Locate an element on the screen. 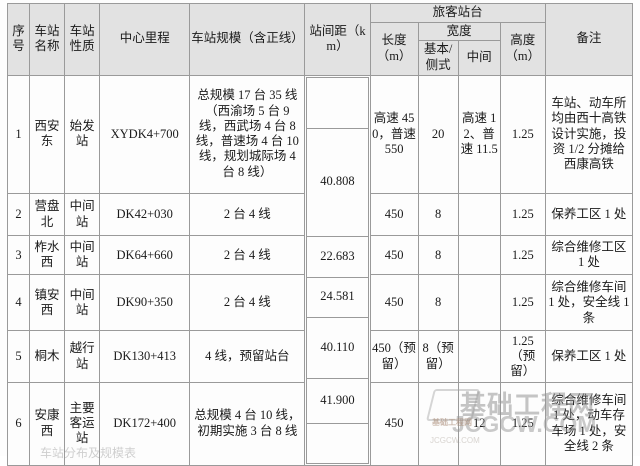 This screenshot has width=640, height=466. header-length: 长度（m） is located at coordinates (394, 48).